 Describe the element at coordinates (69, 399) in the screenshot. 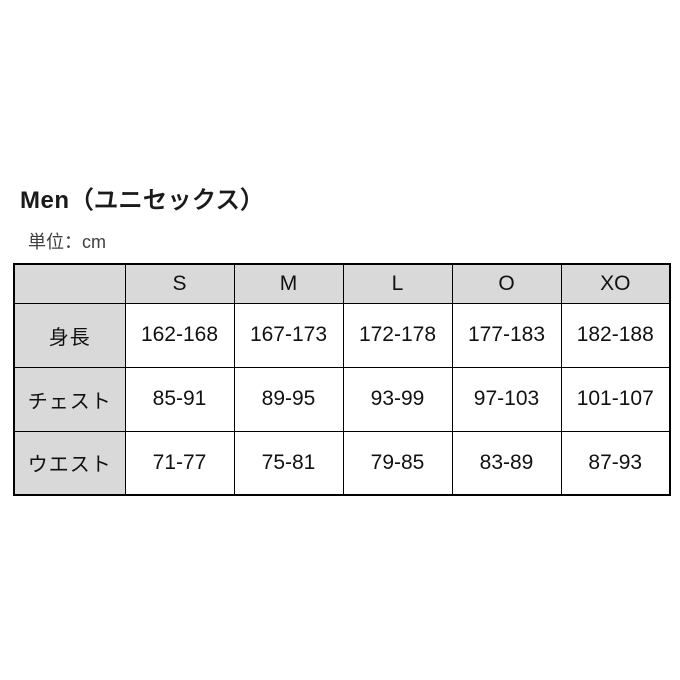

I see `row-label-chest: チェスト` at that location.